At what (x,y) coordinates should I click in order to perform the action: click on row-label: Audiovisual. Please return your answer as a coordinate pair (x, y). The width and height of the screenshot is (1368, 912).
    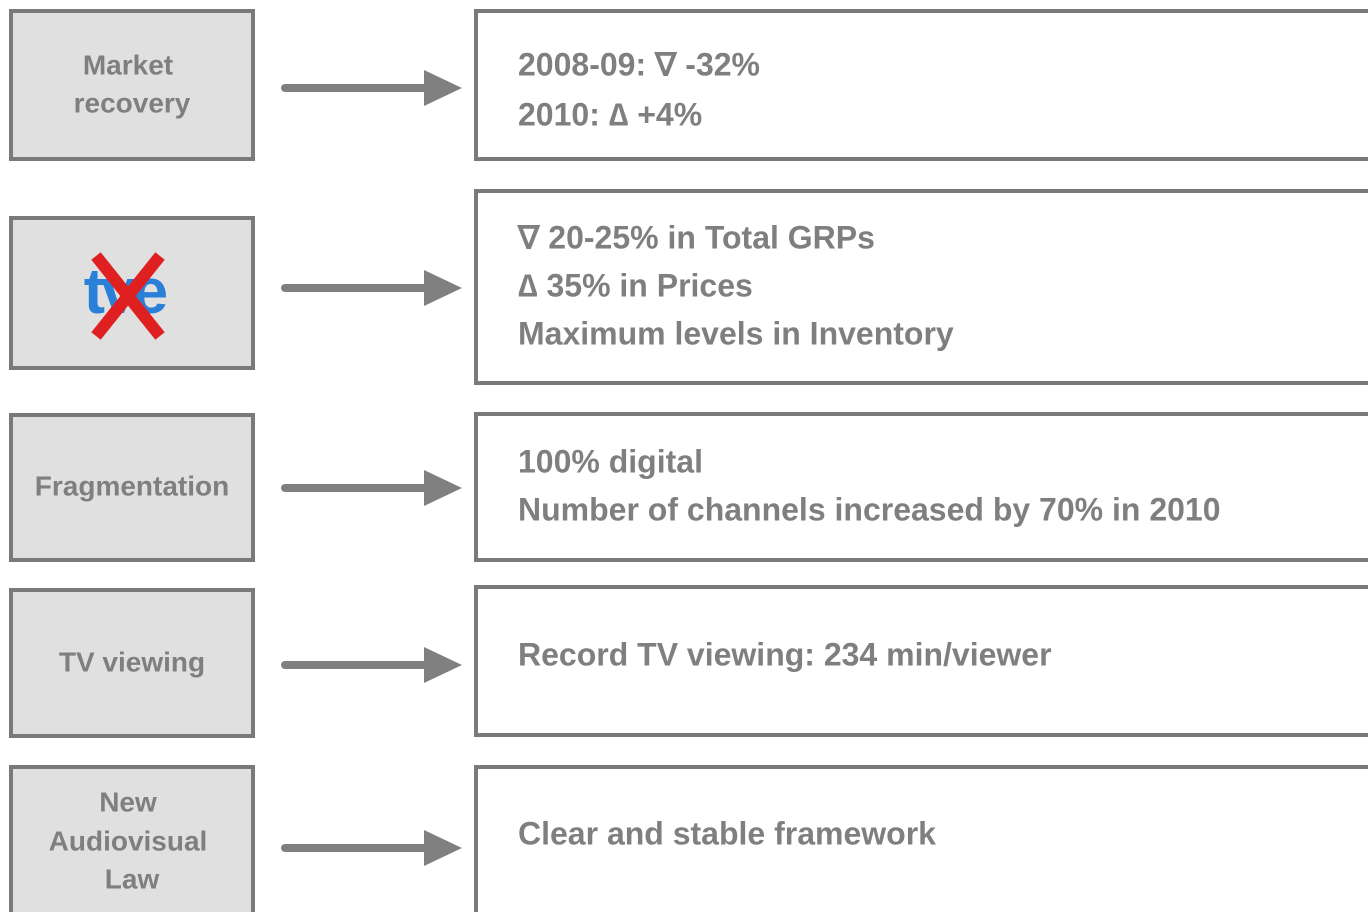
    Looking at the image, I should click on (128, 840).